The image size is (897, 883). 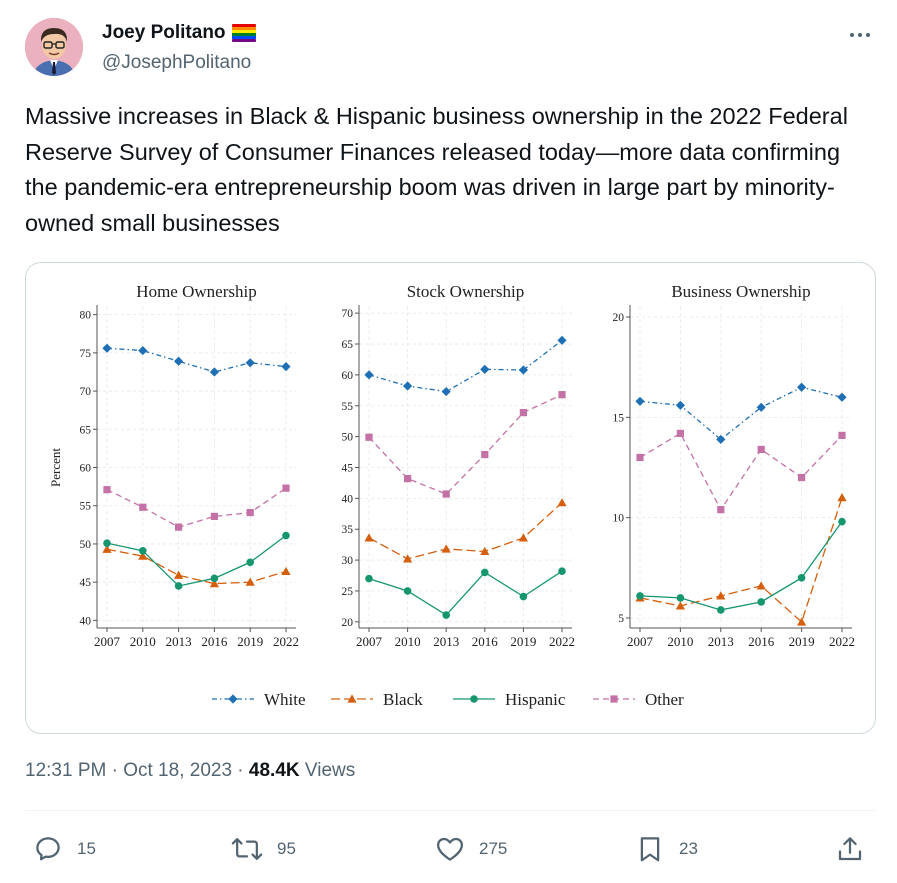 I want to click on views-label: Views, so click(x=330, y=770).